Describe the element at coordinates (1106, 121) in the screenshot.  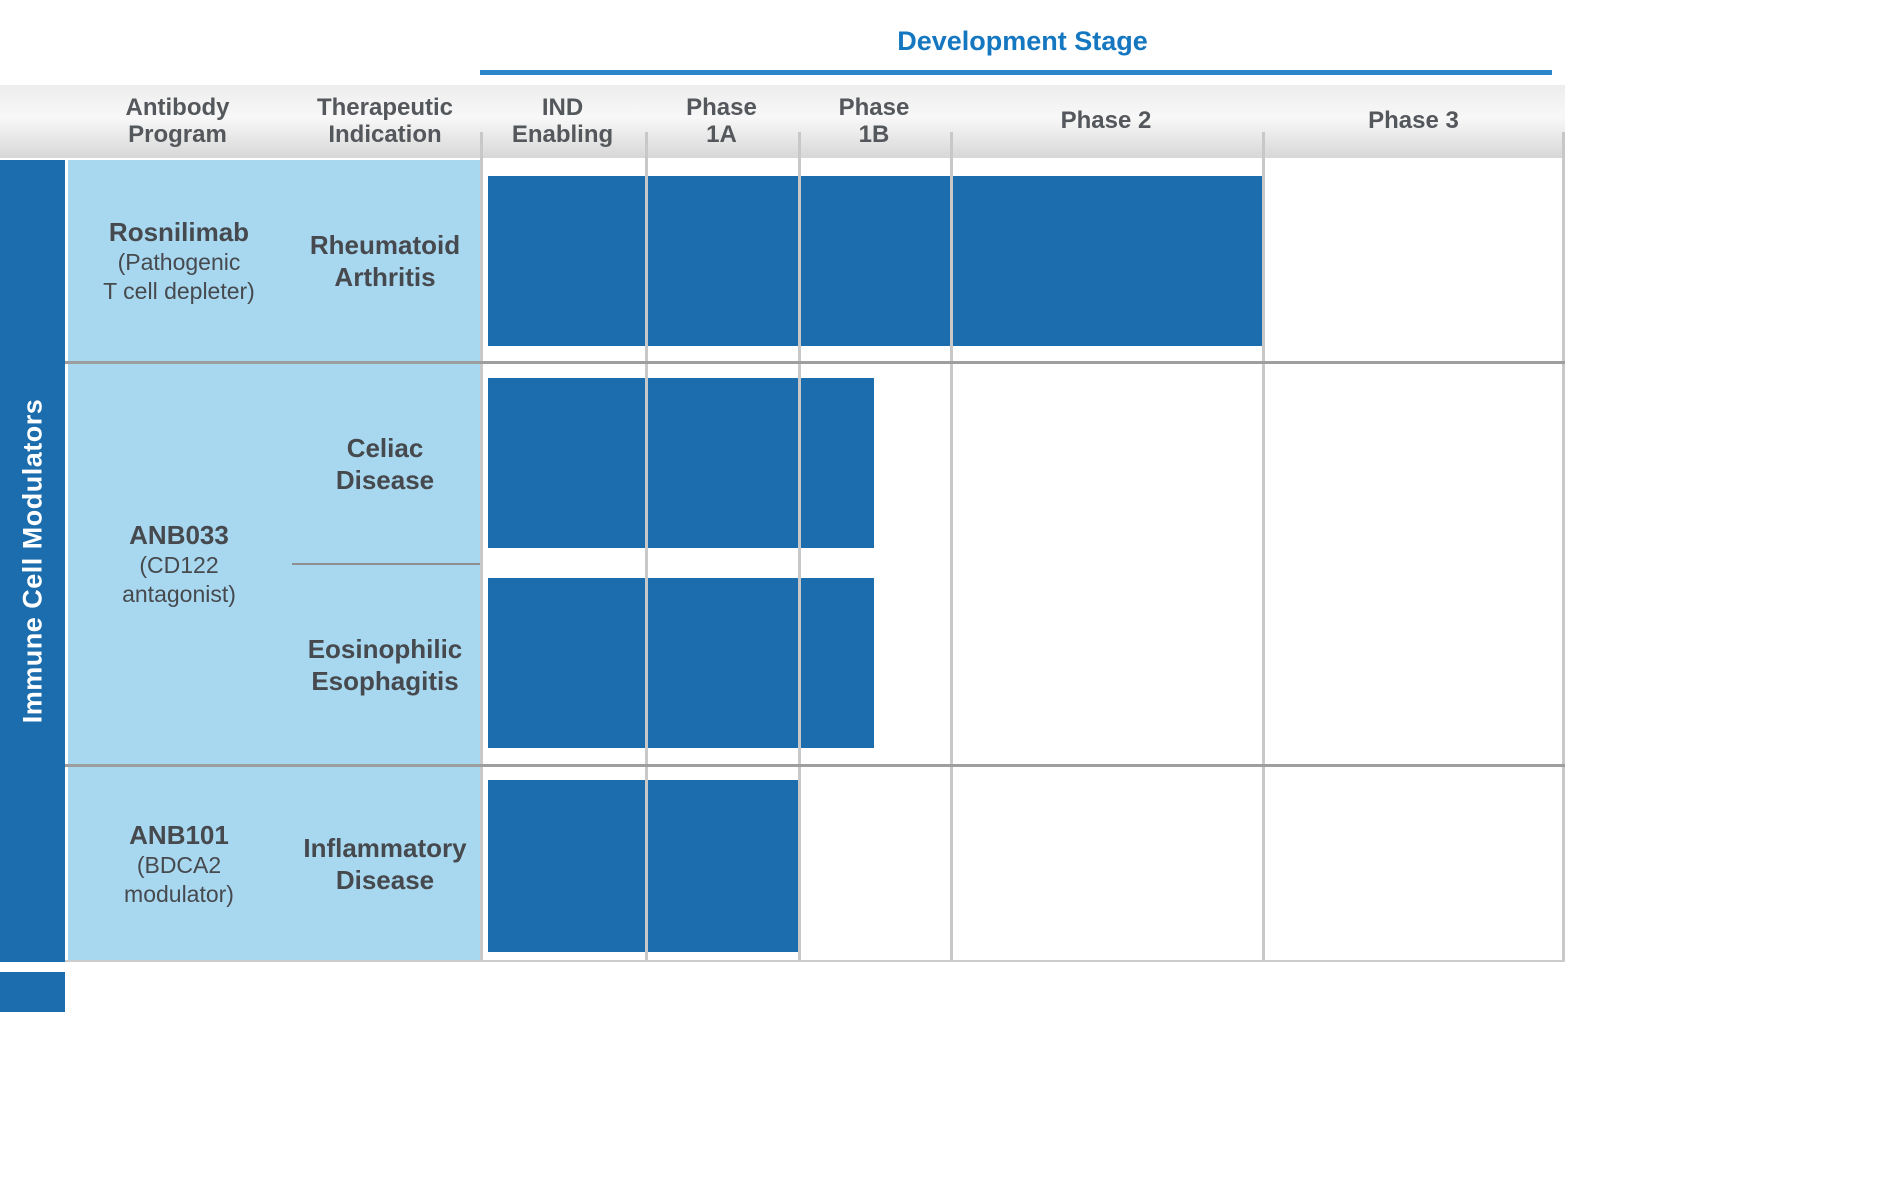
I see `column-header-phase-2: Phase 2` at that location.